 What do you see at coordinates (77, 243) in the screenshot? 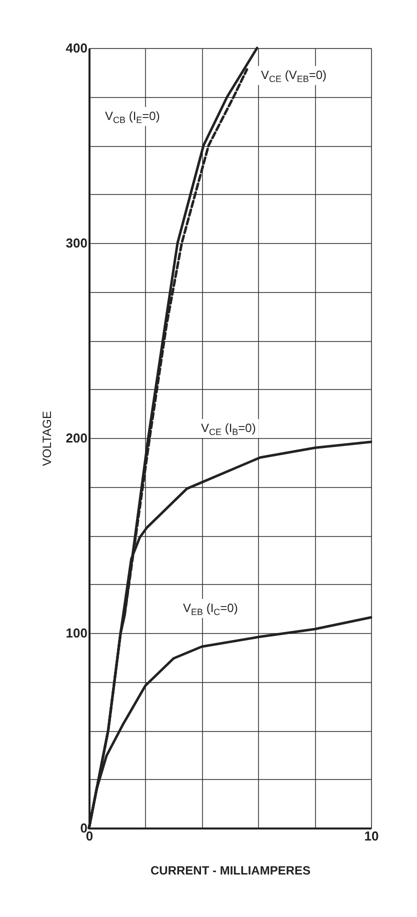
I see `y-tick-label: 300` at bounding box center [77, 243].